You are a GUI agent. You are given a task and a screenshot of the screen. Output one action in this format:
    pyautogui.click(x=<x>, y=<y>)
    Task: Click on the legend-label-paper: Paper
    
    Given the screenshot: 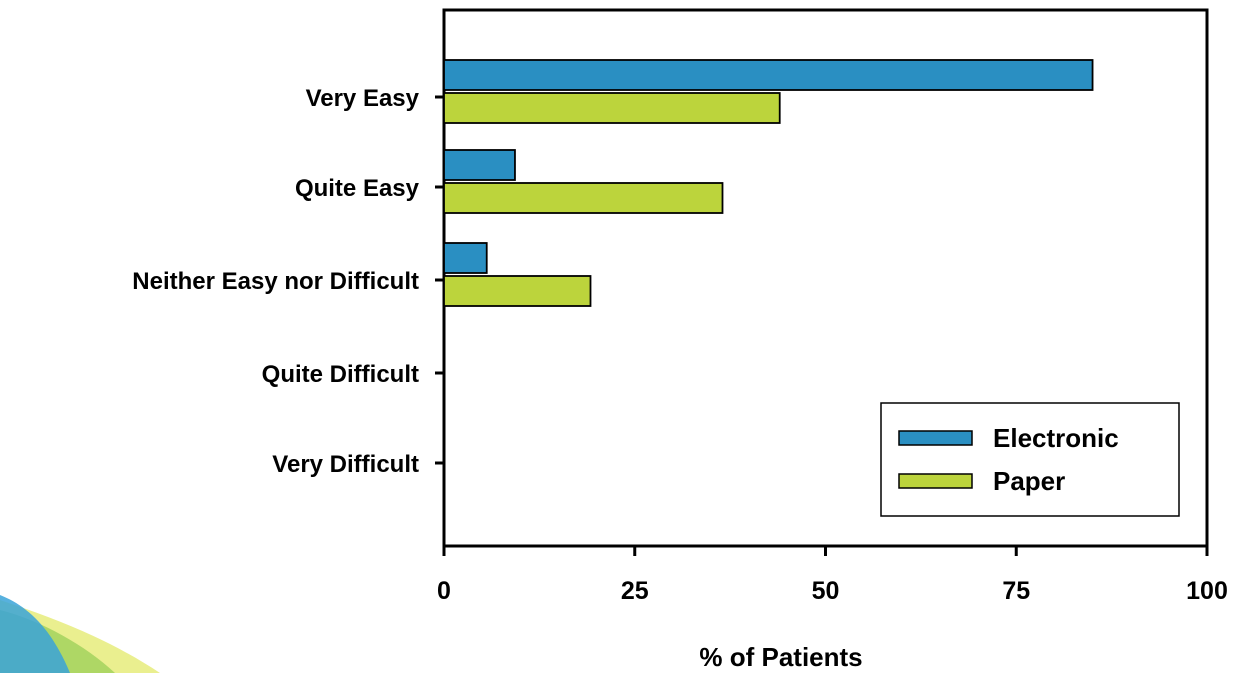 What is the action you would take?
    pyautogui.click(x=1029, y=481)
    